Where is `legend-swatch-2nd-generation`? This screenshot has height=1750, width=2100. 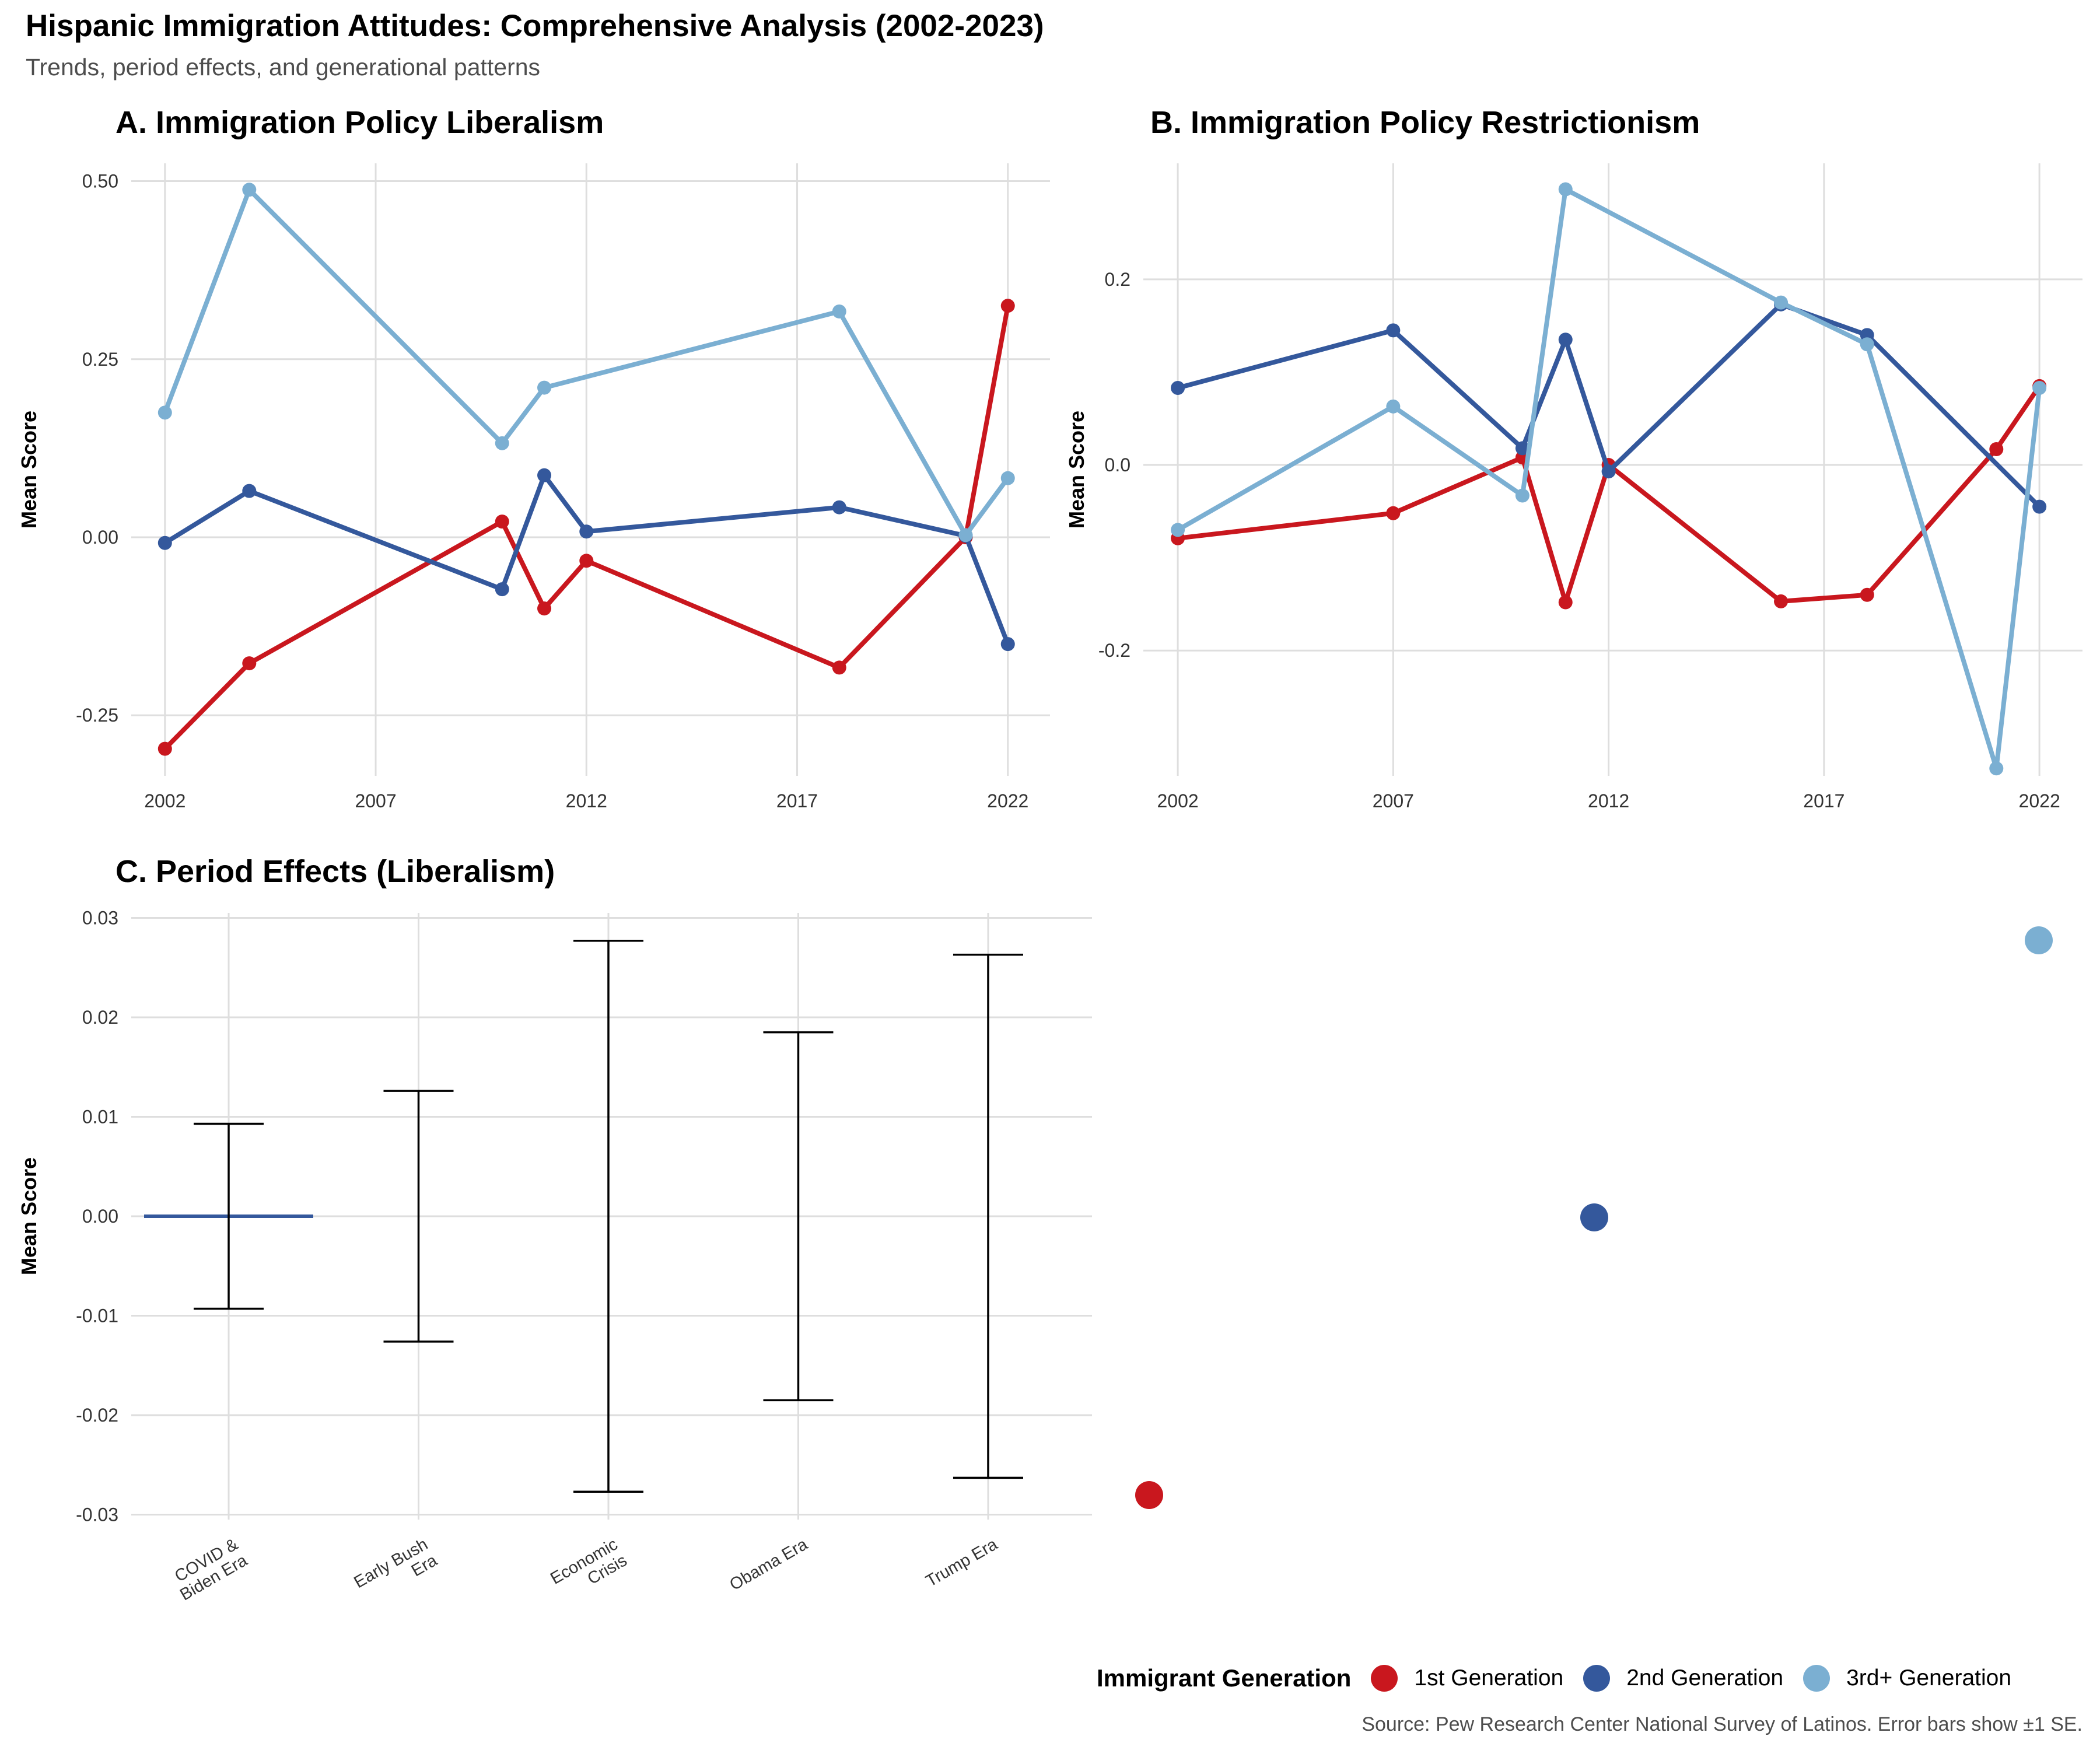 legend-swatch-2nd-generation is located at coordinates (1597, 1678).